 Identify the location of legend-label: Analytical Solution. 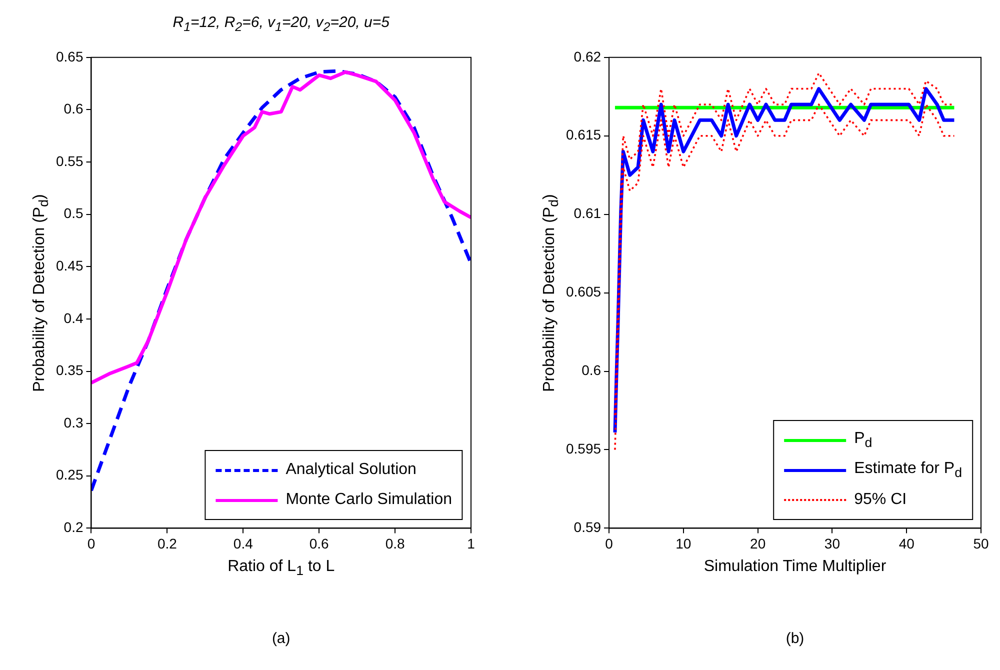
(351, 470).